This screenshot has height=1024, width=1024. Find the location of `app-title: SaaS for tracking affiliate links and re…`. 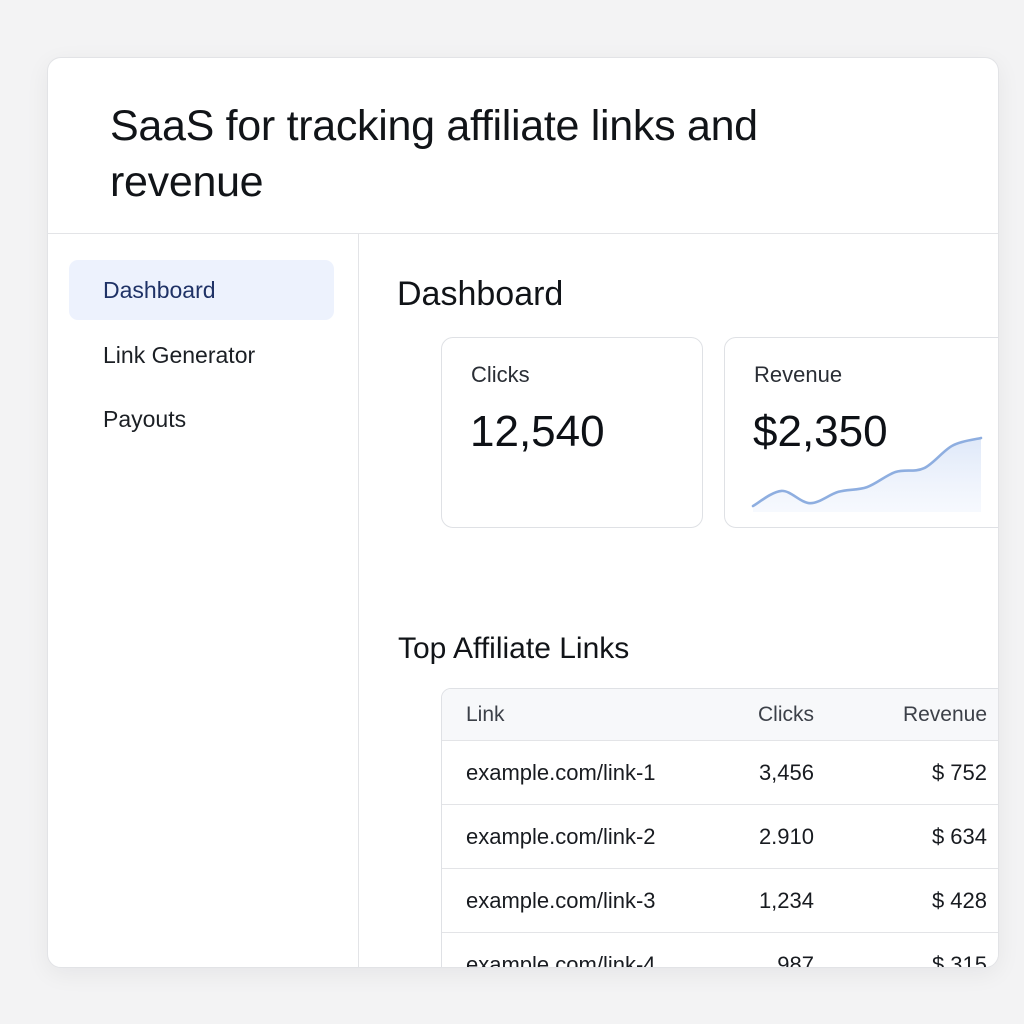

app-title: SaaS for tracking affiliate links and re… is located at coordinates (434, 154).